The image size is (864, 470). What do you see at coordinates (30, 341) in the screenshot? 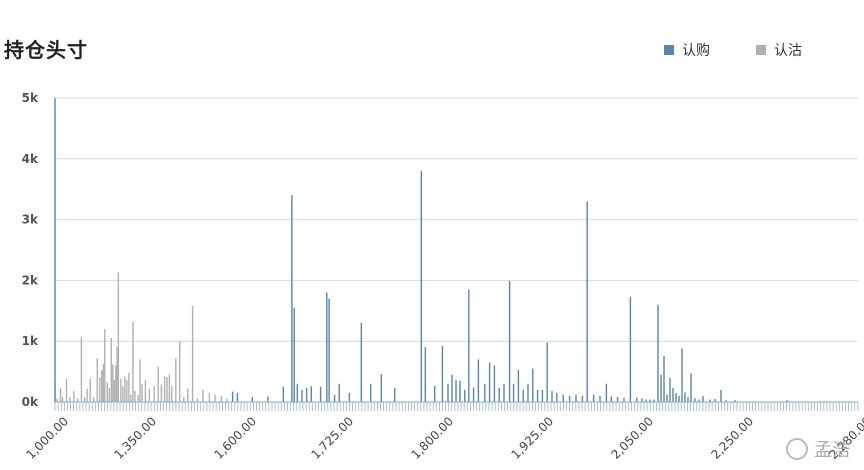
I see `y-tick-label-1: 1k` at bounding box center [30, 341].